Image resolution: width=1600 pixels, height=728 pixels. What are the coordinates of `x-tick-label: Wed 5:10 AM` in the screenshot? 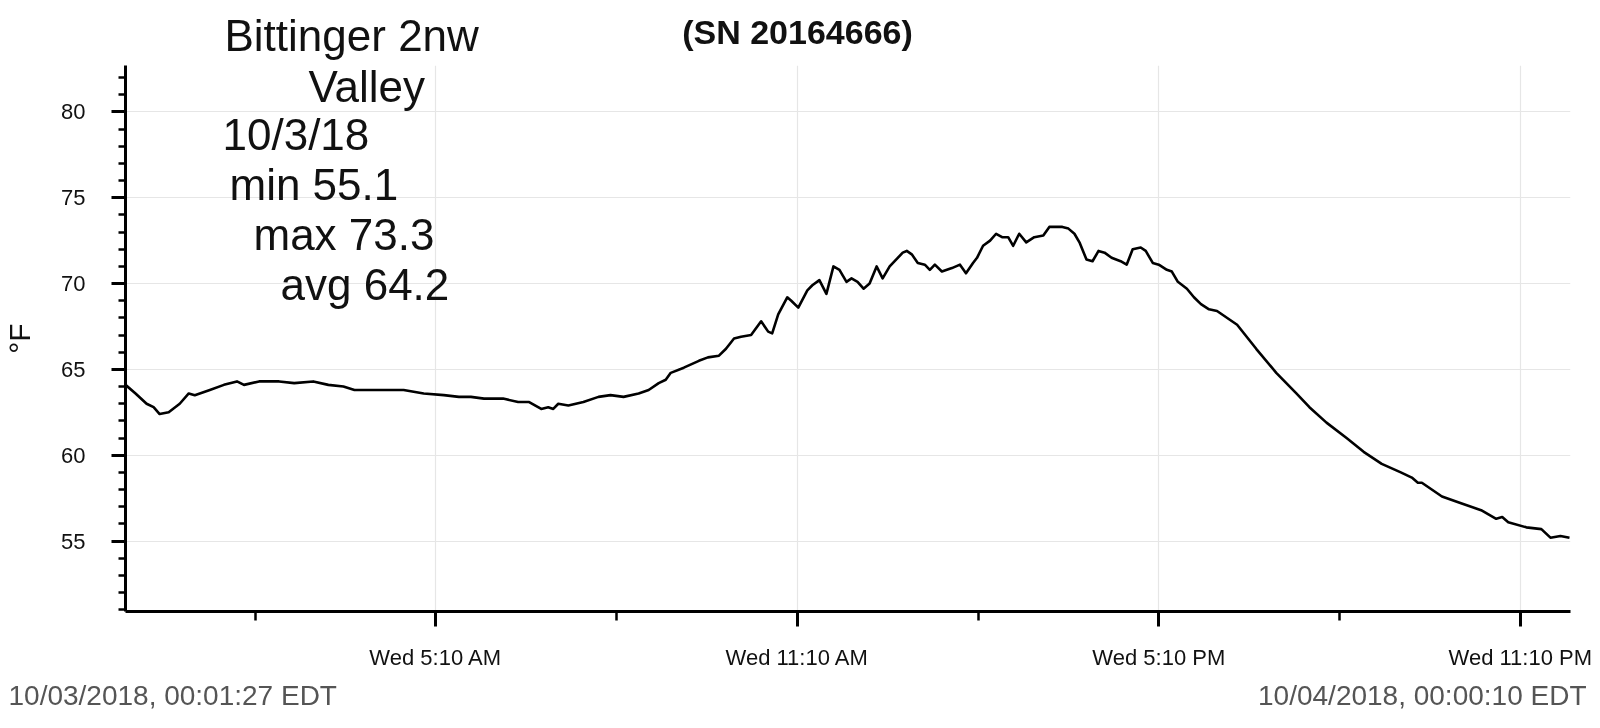 It's located at (435, 657).